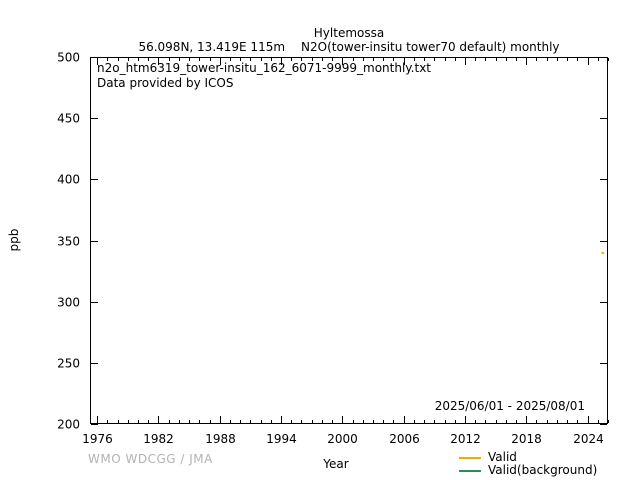  What do you see at coordinates (68, 303) in the screenshot?
I see `y-tick-label: 300` at bounding box center [68, 303].